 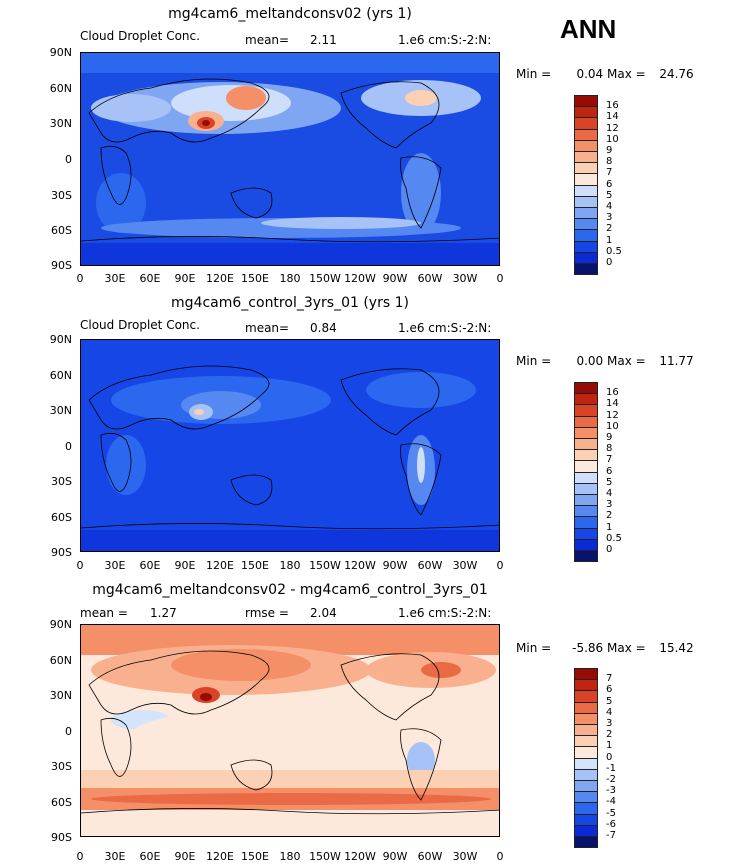 I want to click on panel3-colorbar-label: -3, so click(x=611, y=791).